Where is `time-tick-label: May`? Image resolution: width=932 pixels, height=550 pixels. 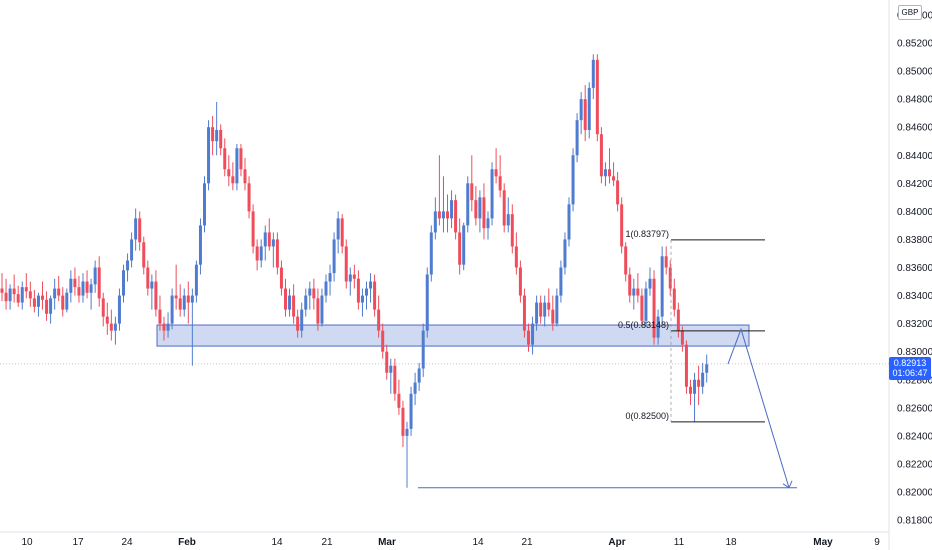
time-tick-label: May is located at coordinates (823, 542).